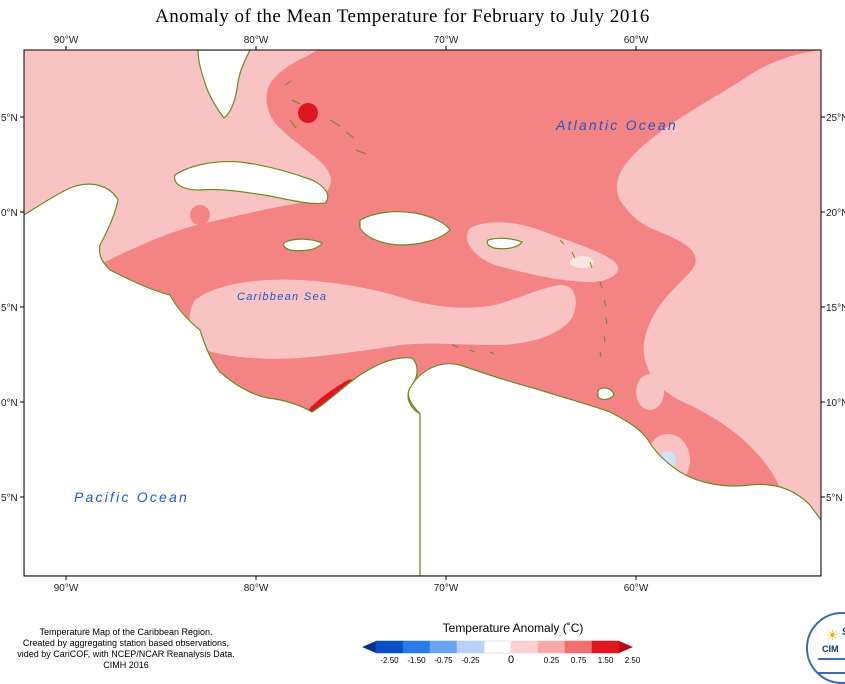 This screenshot has height=684, width=845. I want to click on credits-line-1: Temperature Map of the Caribbean Region., so click(126, 632).